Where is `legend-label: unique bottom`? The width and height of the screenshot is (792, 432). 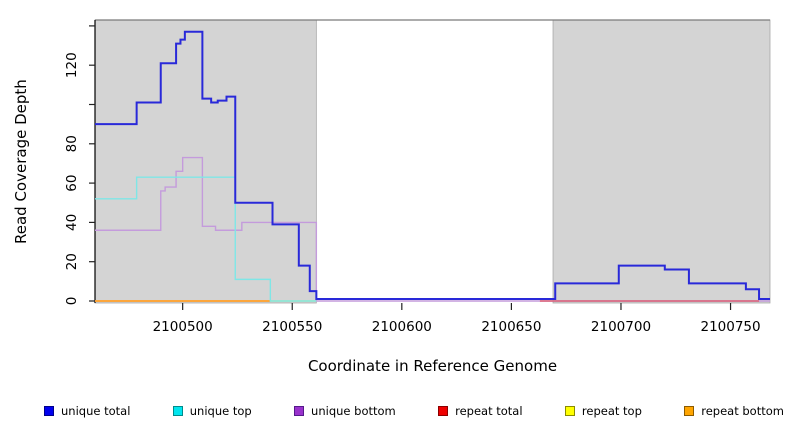
legend-label: unique bottom is located at coordinates (353, 411).